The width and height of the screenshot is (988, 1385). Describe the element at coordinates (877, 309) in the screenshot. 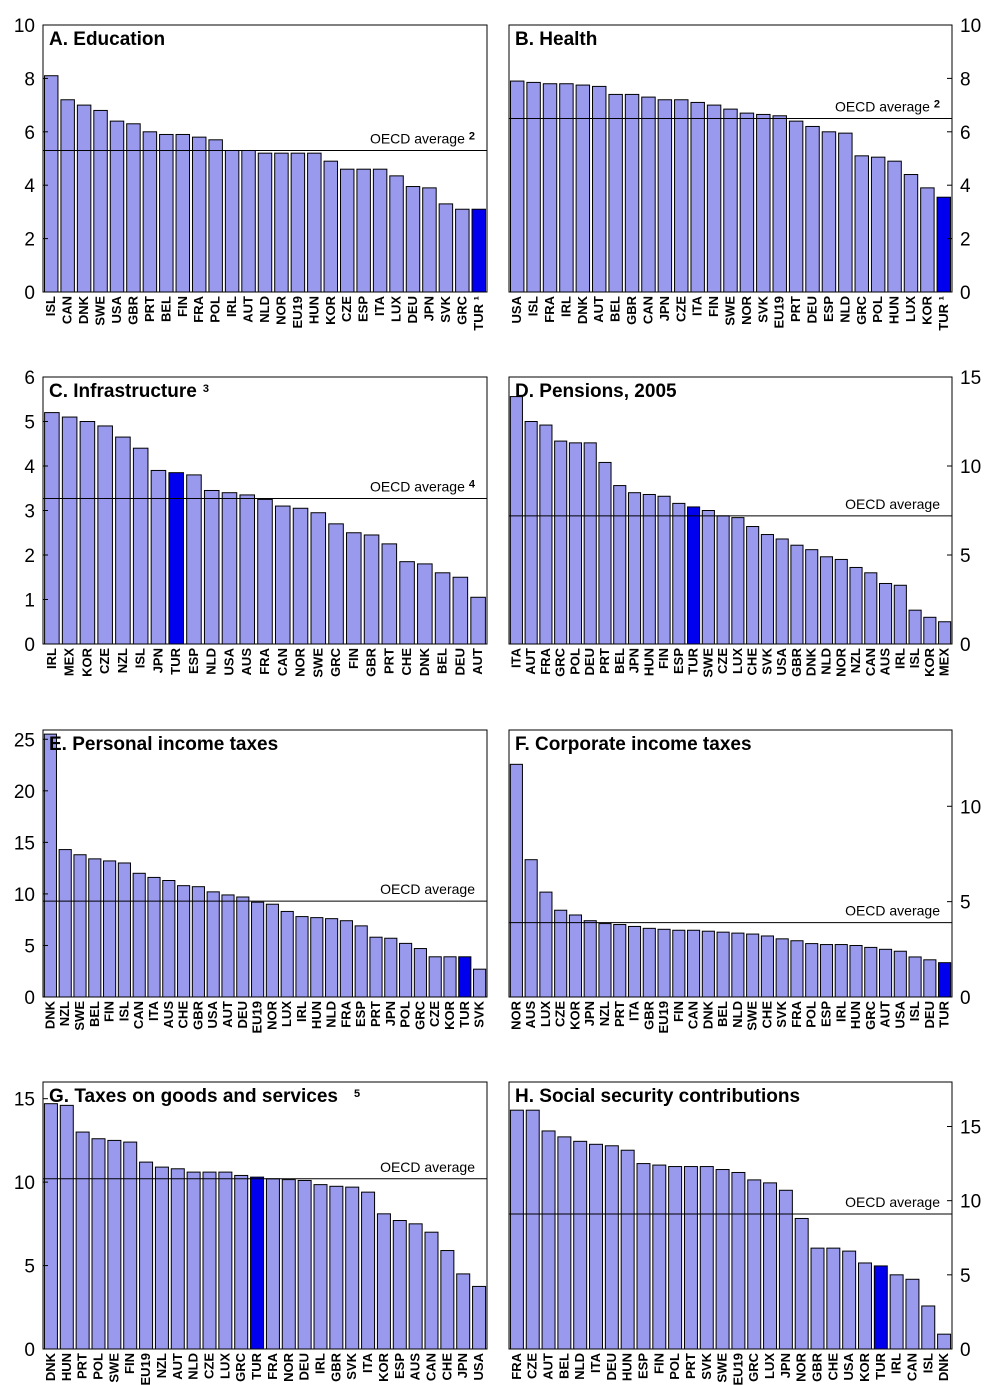

I see `x-tick-label: POL` at that location.